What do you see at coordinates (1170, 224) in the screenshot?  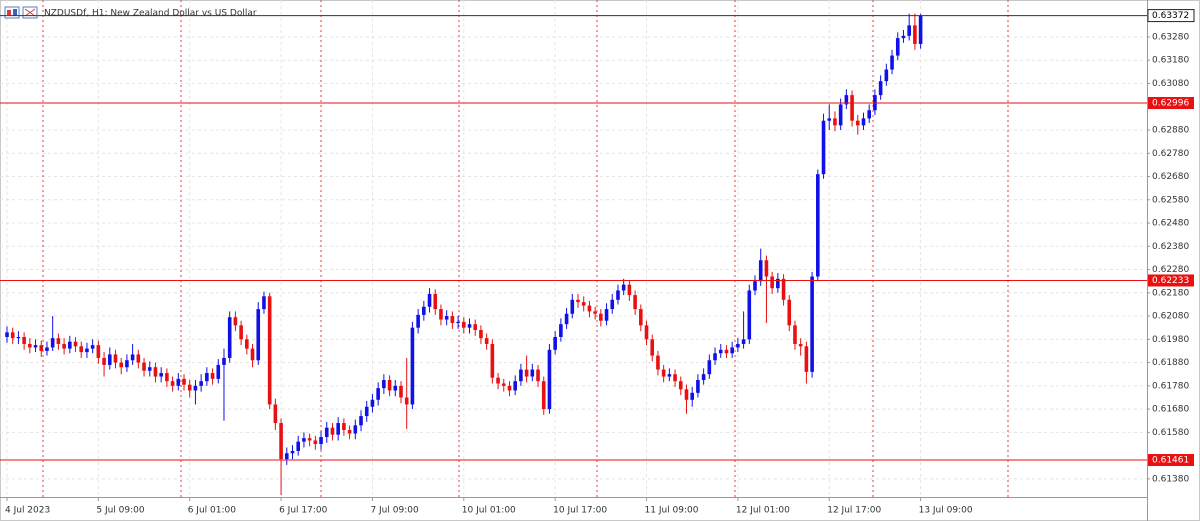 I see `y-tick-label: 0.62480` at bounding box center [1170, 224].